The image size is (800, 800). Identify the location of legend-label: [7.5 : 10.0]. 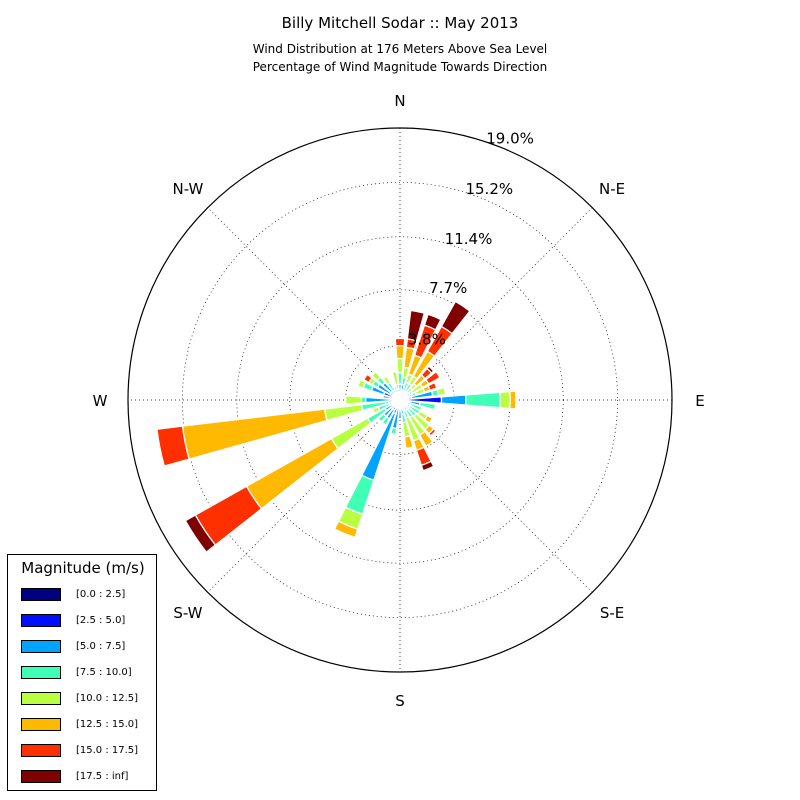
(104, 672).